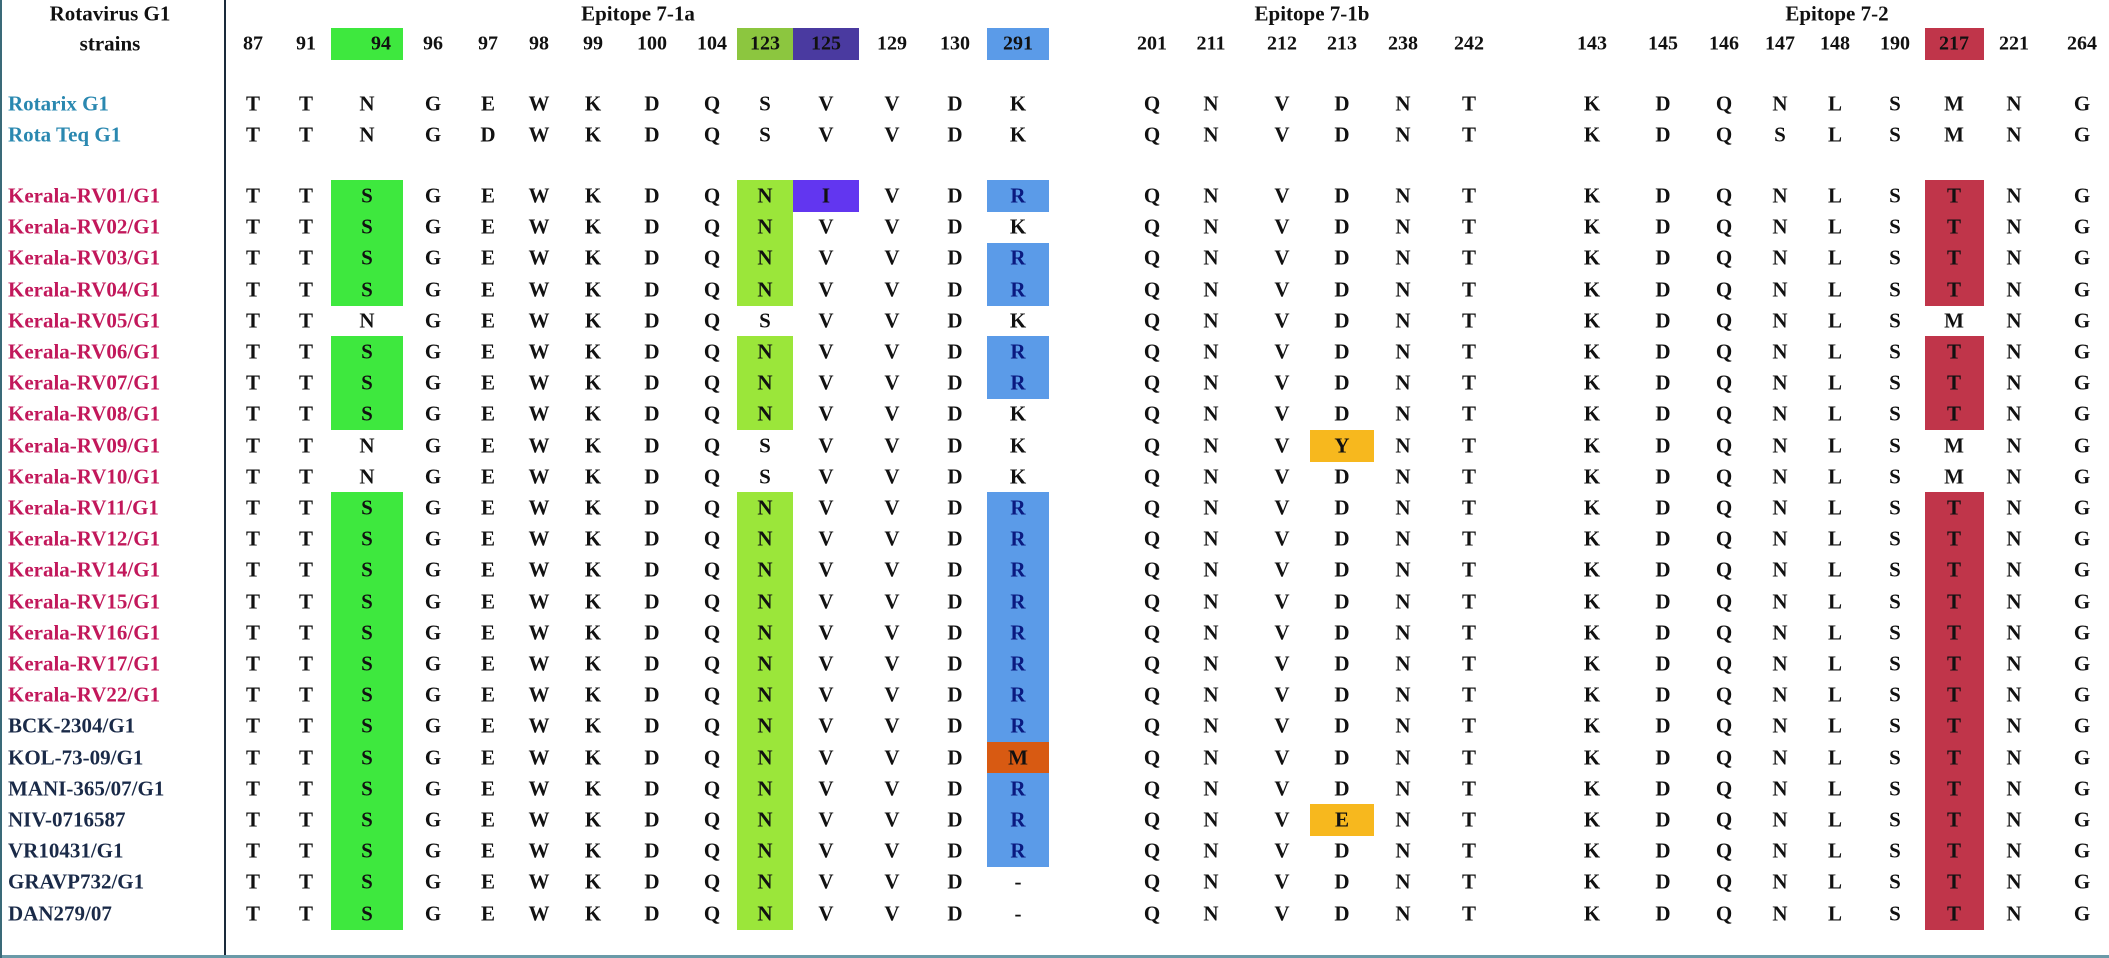  Describe the element at coordinates (1835, 43) in the screenshot. I see `position-number: 148` at that location.